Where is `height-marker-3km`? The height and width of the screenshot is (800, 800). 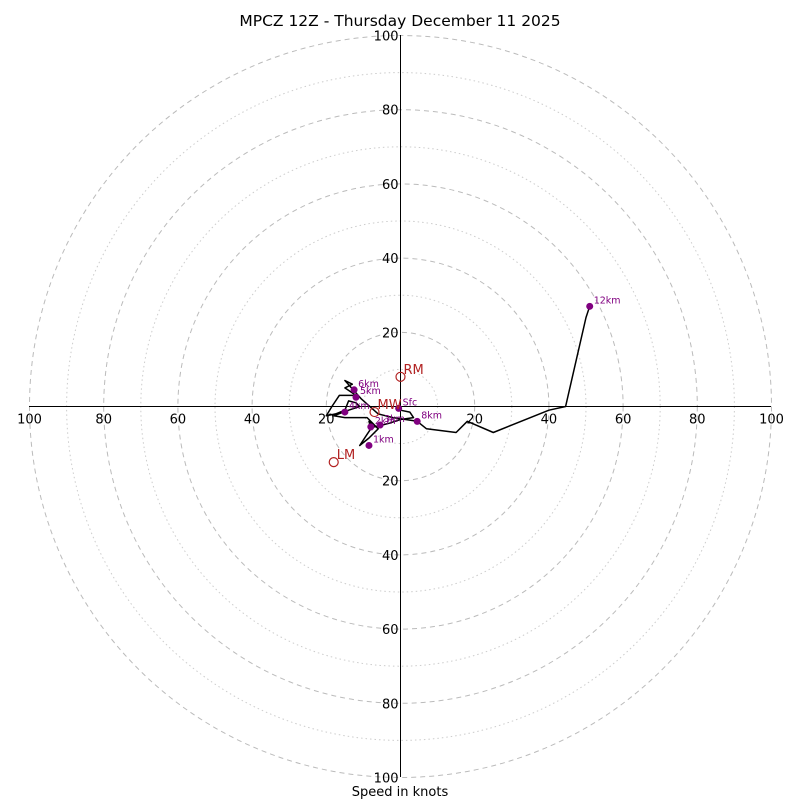 height-marker-3km is located at coordinates (380, 425).